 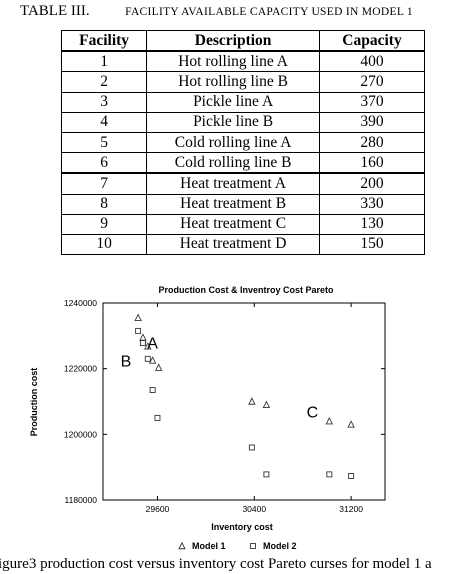 I want to click on y-tick-label: 1180000, so click(x=81, y=500).